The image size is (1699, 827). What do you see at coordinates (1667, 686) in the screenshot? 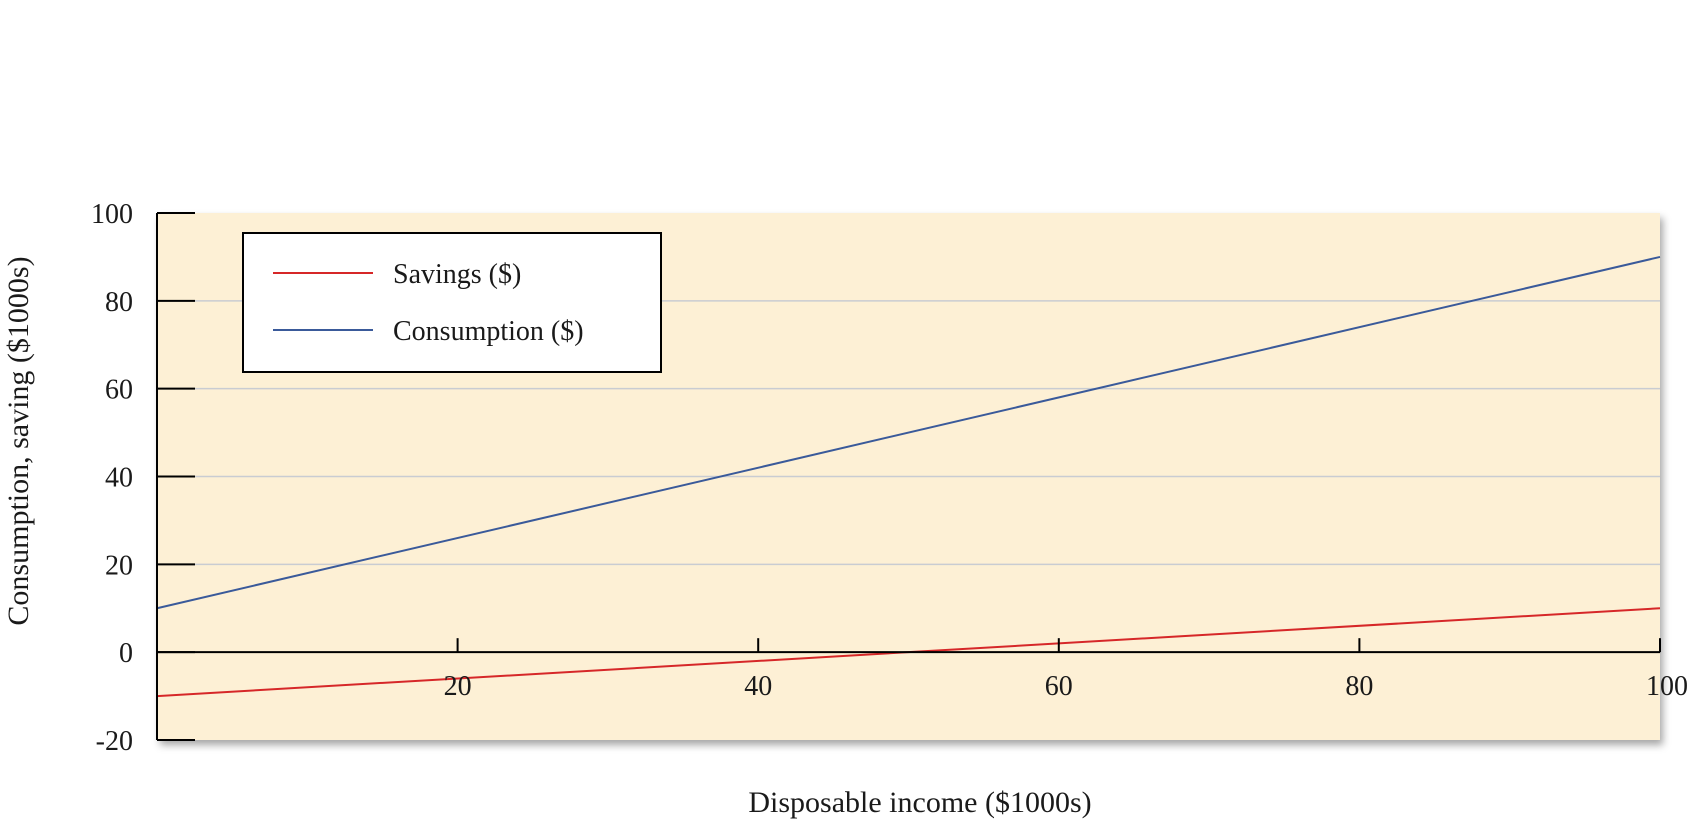
I see `x-tick-label-100: 100` at bounding box center [1667, 686].